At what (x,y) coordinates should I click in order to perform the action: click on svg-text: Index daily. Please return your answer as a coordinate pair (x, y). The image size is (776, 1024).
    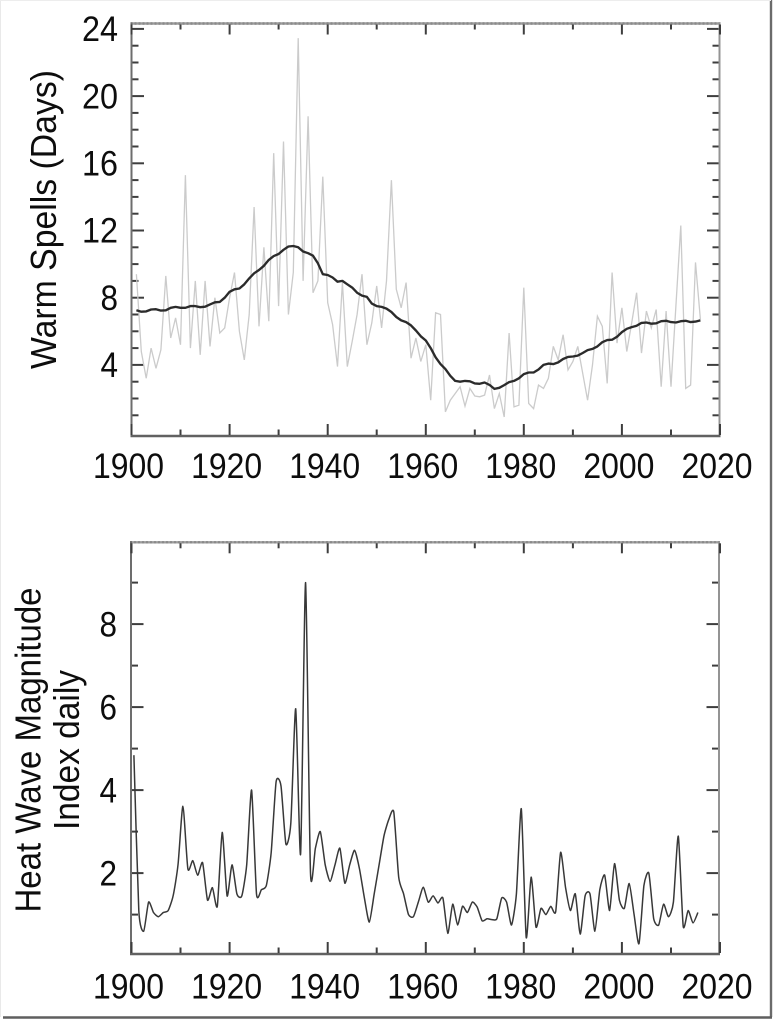
    Looking at the image, I should click on (66, 750).